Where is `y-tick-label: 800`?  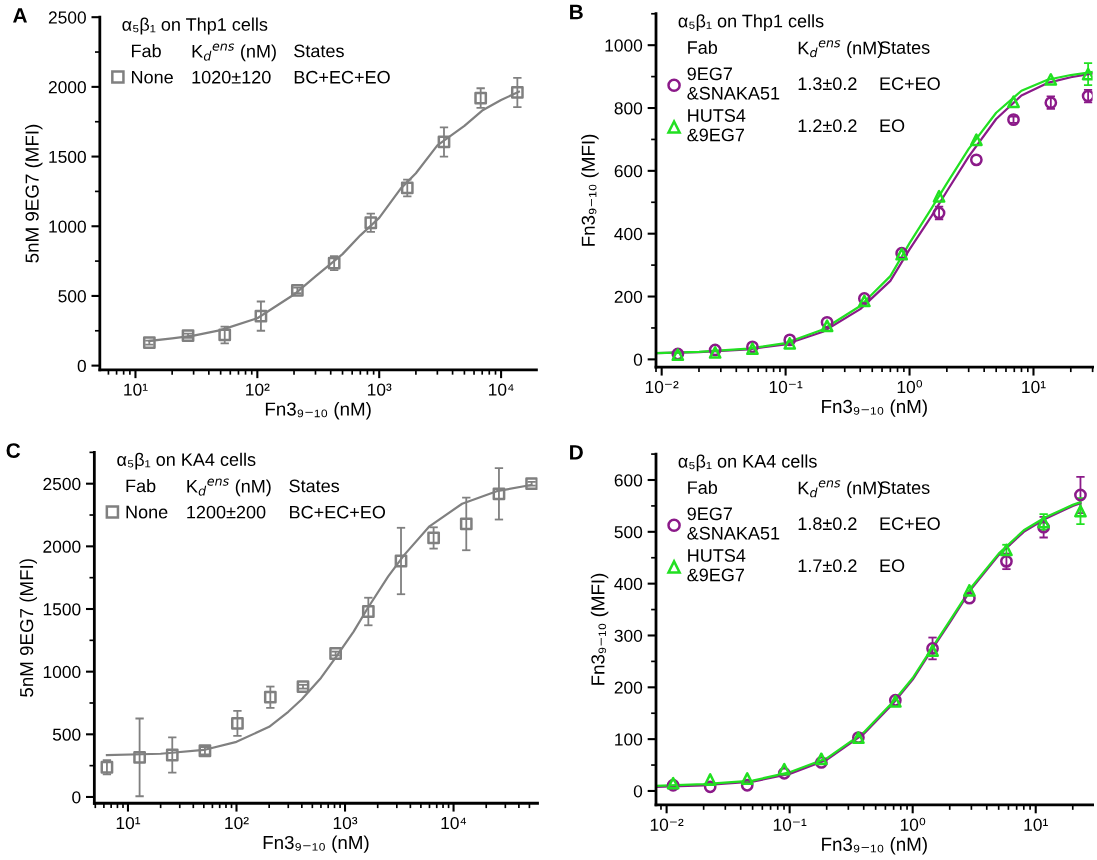
y-tick-label: 800 is located at coordinates (628, 108).